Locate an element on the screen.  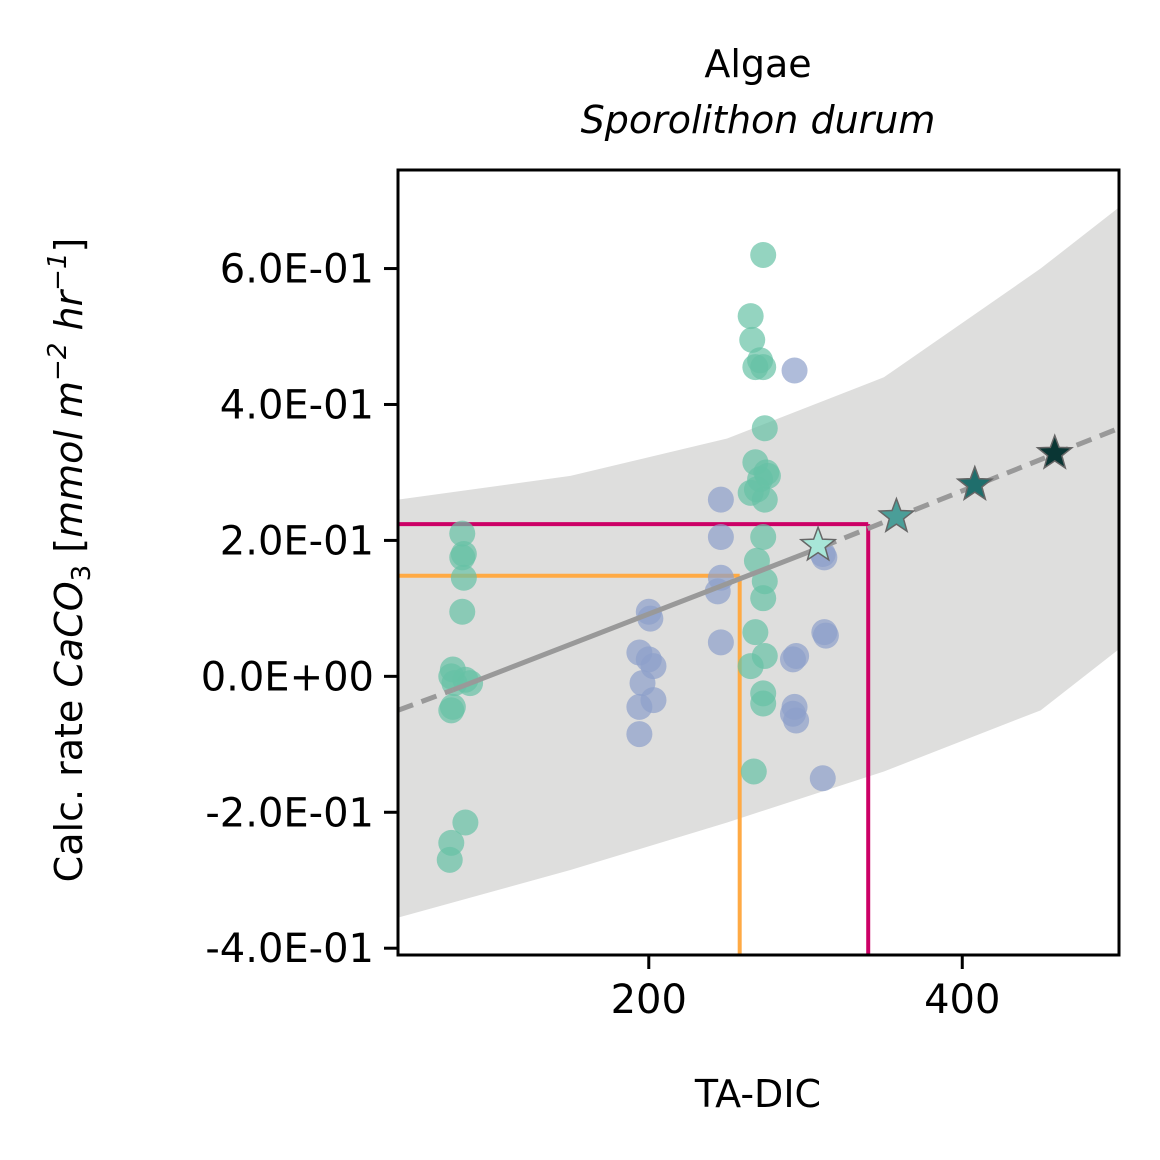
y-axis-label-species: CaCO is located at coordinates (69, 634).